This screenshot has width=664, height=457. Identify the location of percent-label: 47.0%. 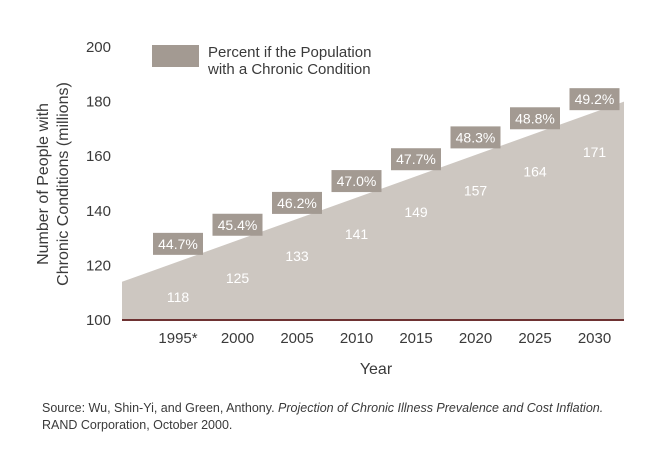
(356, 181).